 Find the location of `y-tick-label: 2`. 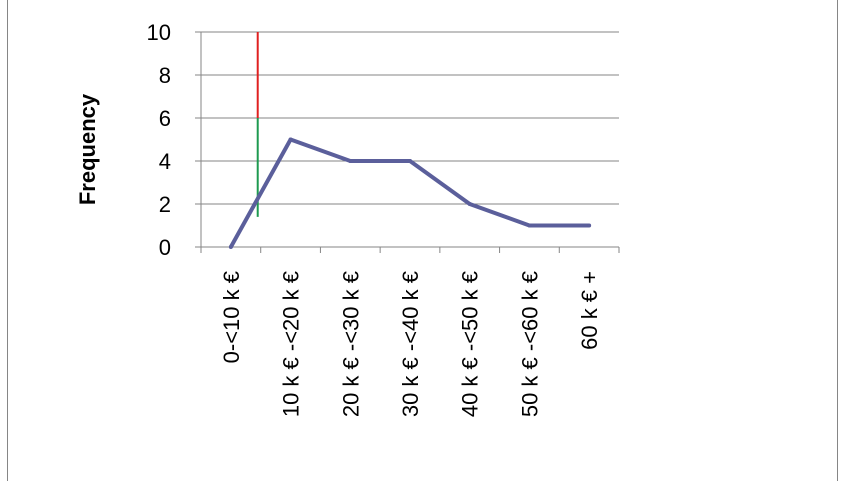

y-tick-label: 2 is located at coordinates (165, 204).